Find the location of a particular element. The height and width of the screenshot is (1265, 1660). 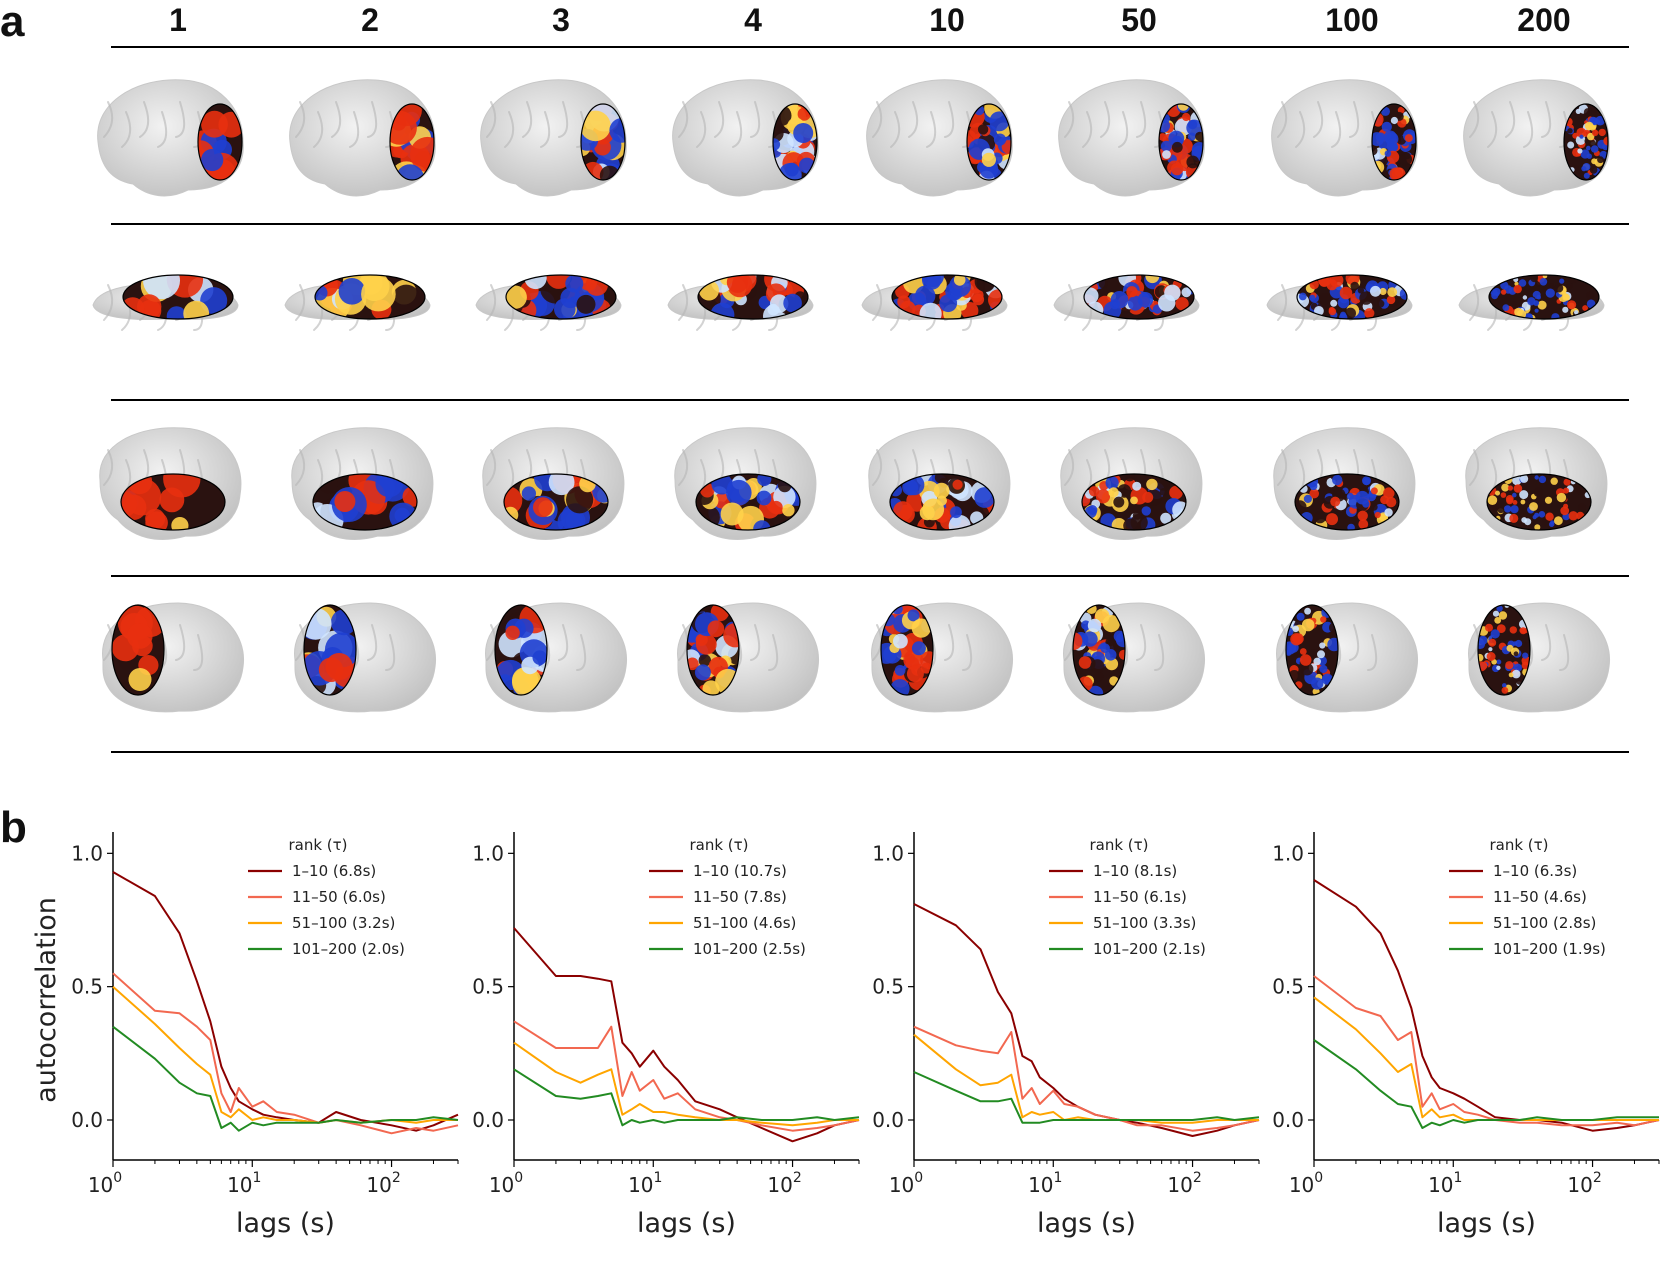

legend-label: 101–200 (2.5s) is located at coordinates (749, 949).